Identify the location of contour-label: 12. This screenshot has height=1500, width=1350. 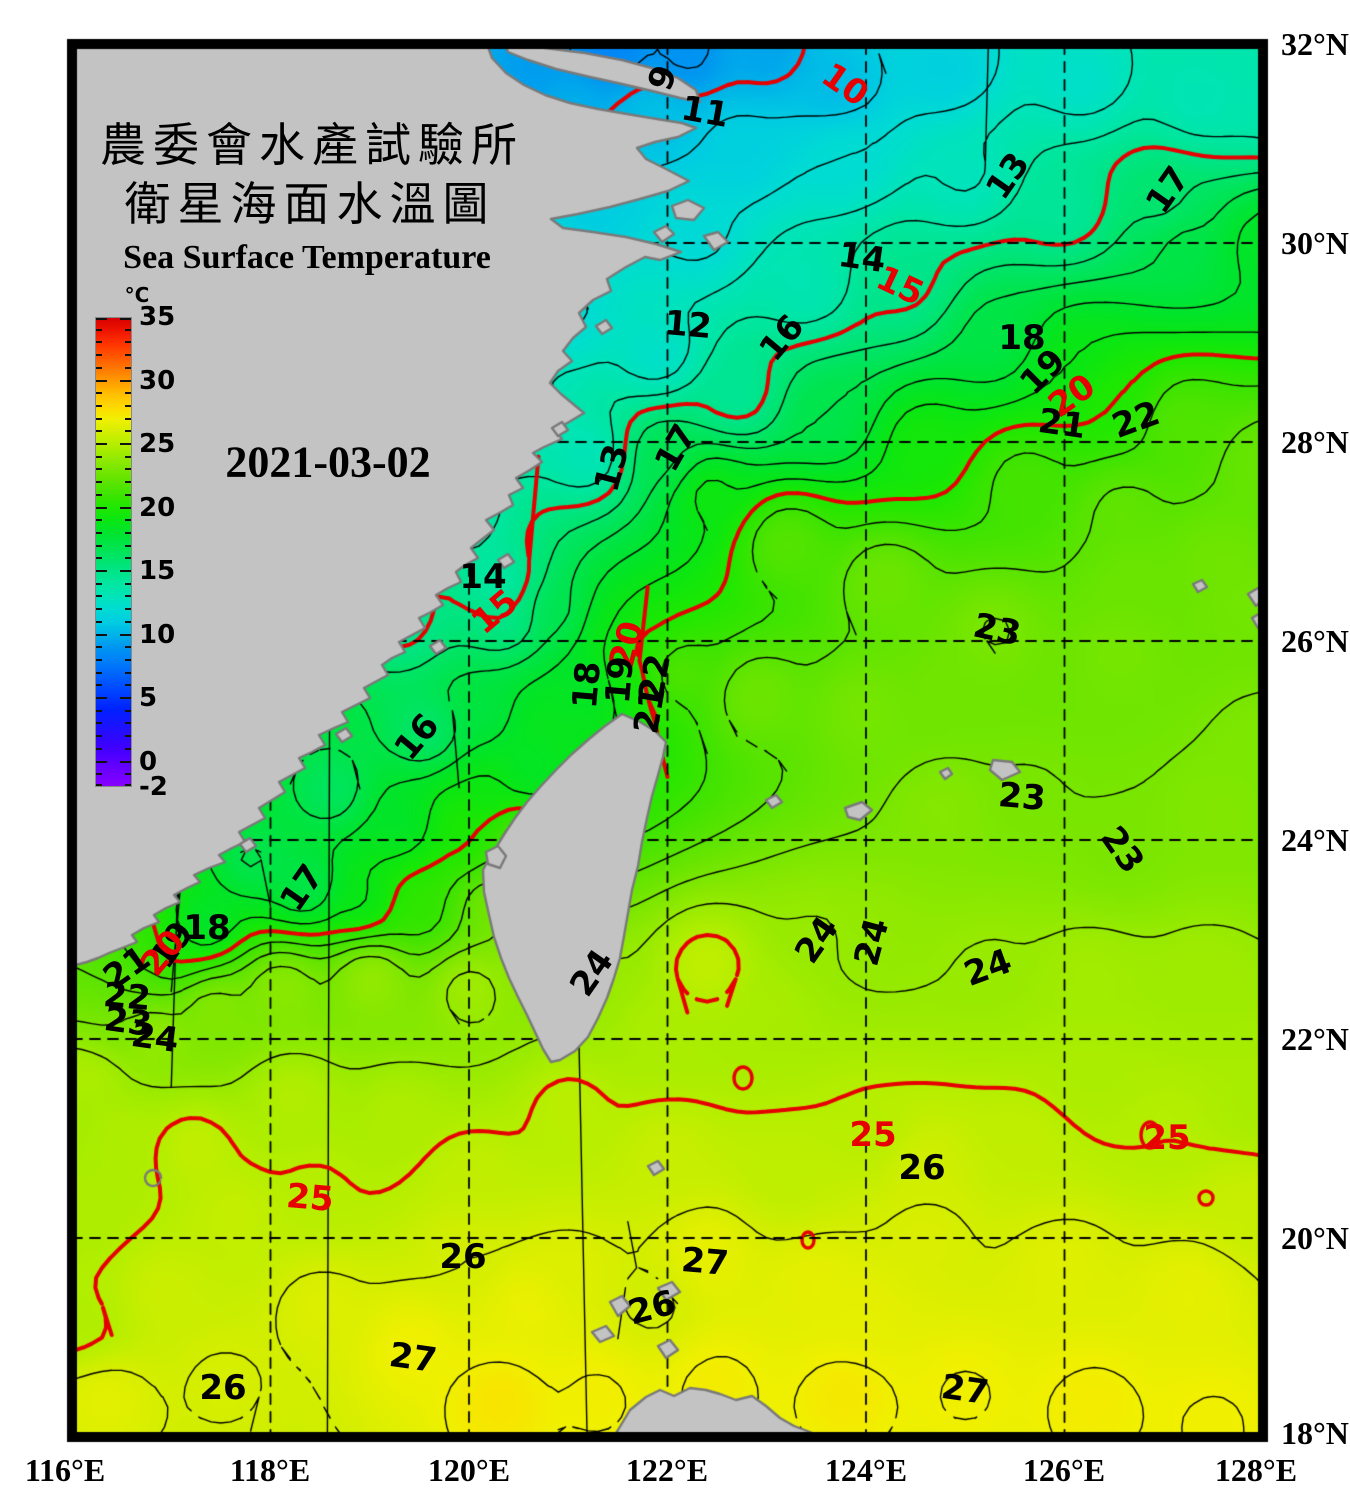
(688, 325).